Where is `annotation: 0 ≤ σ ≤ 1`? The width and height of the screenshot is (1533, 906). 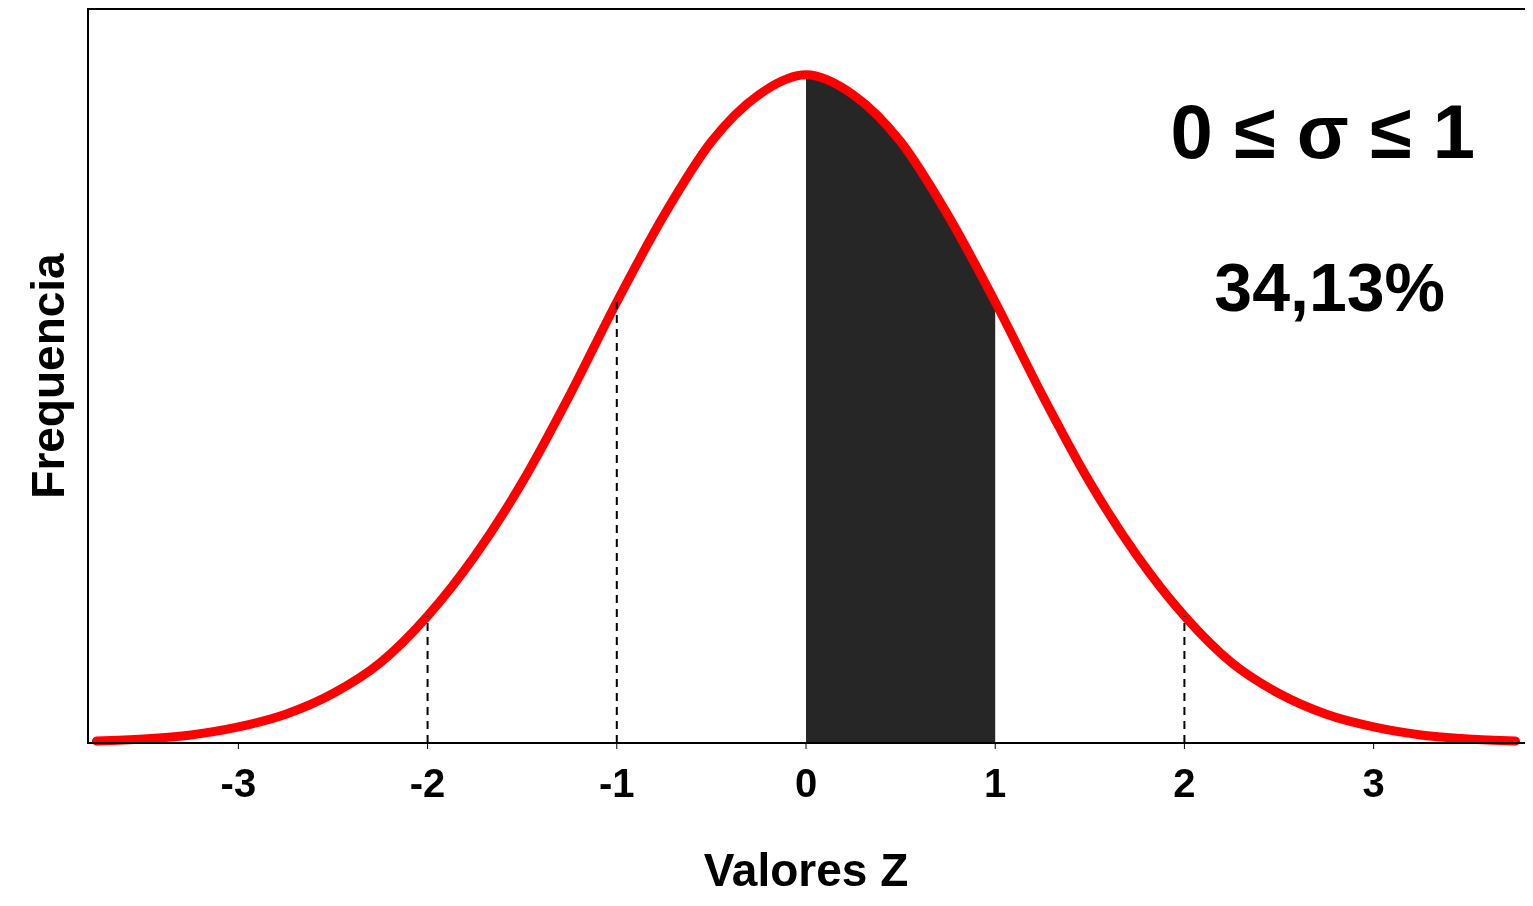
annotation: 0 ≤ σ ≤ 1 is located at coordinates (1322, 131).